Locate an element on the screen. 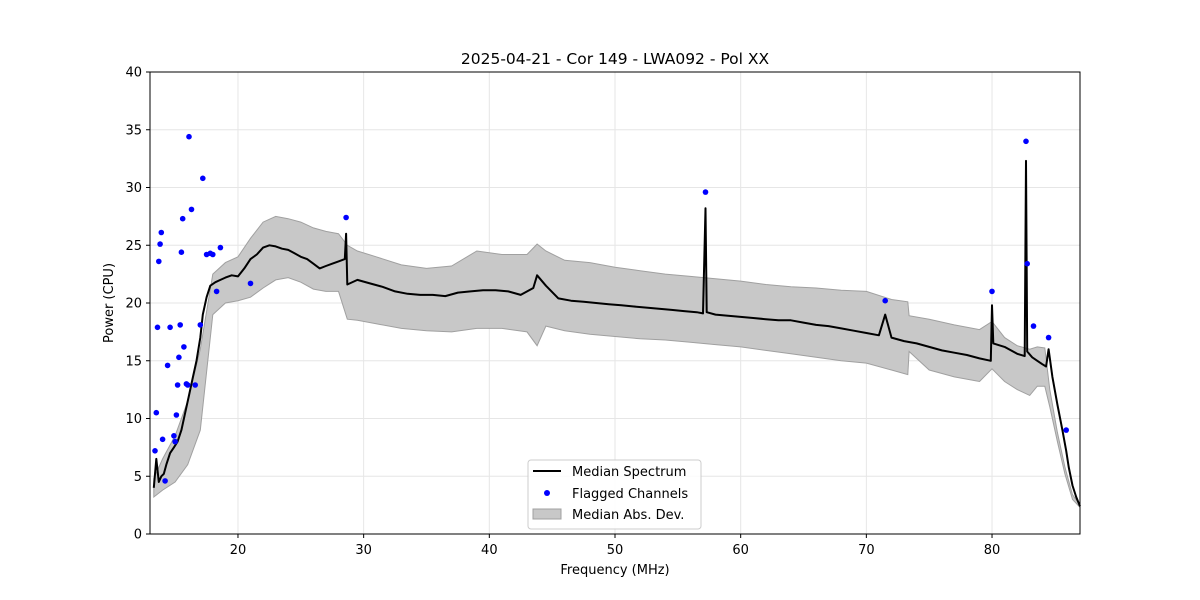 This screenshot has width=1200, height=600. y-axis-ticks: 0 5 10 15 20 25 30 35 40 is located at coordinates (137, 304).